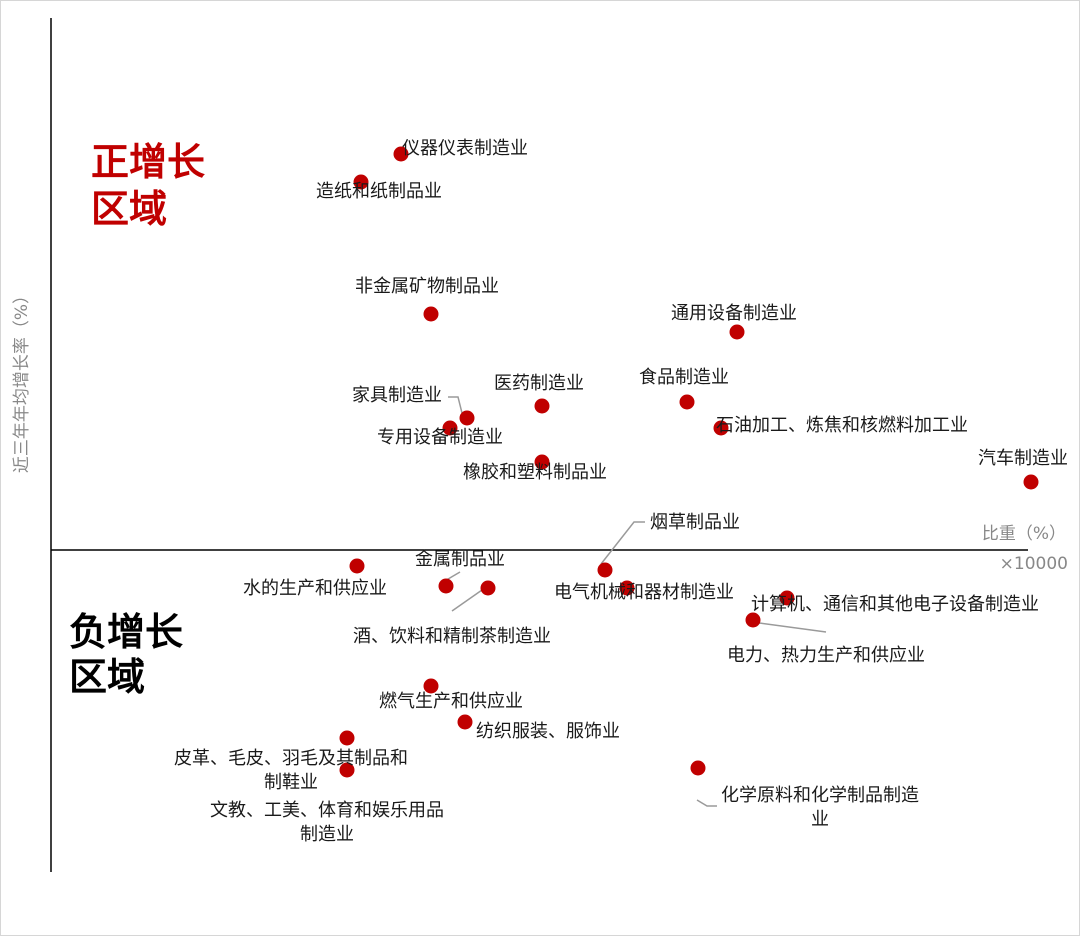 The width and height of the screenshot is (1080, 936). I want to click on point-13-marker, so click(357, 566).